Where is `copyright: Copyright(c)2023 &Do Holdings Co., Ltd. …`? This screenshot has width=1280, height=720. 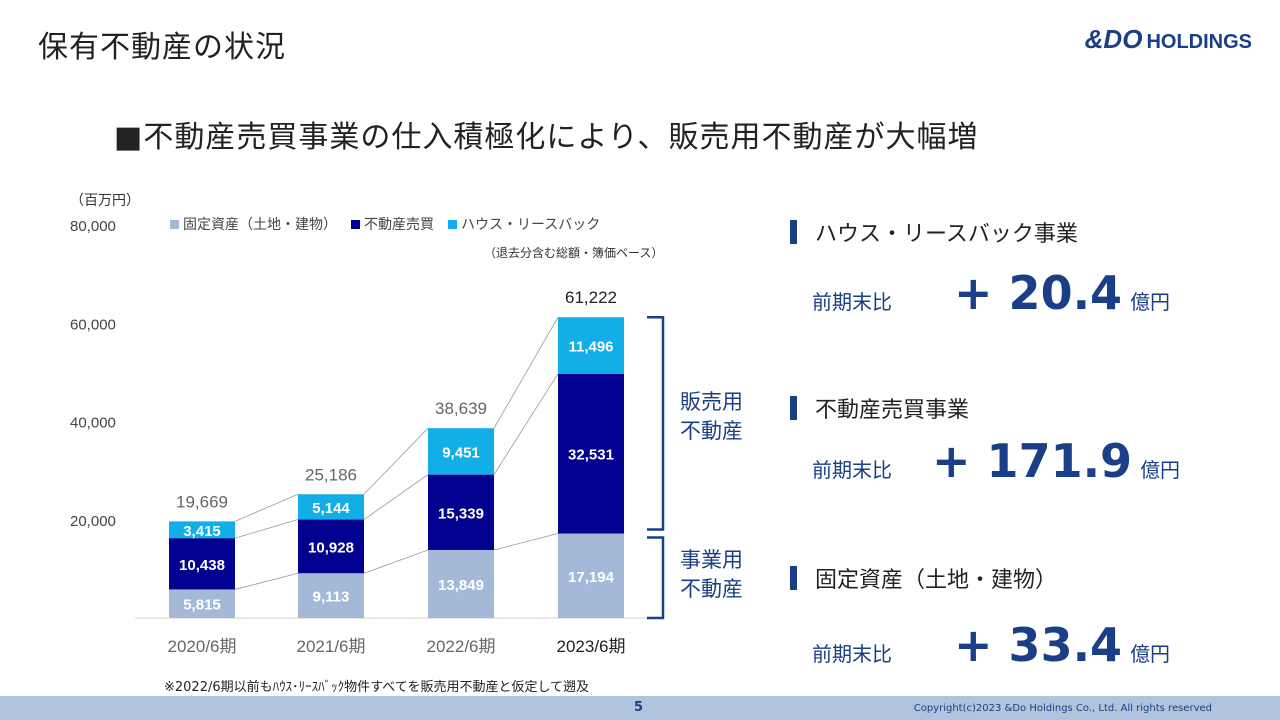
copyright: Copyright(c)2023 &Do Holdings Co., Ltd. … is located at coordinates (1062, 708).